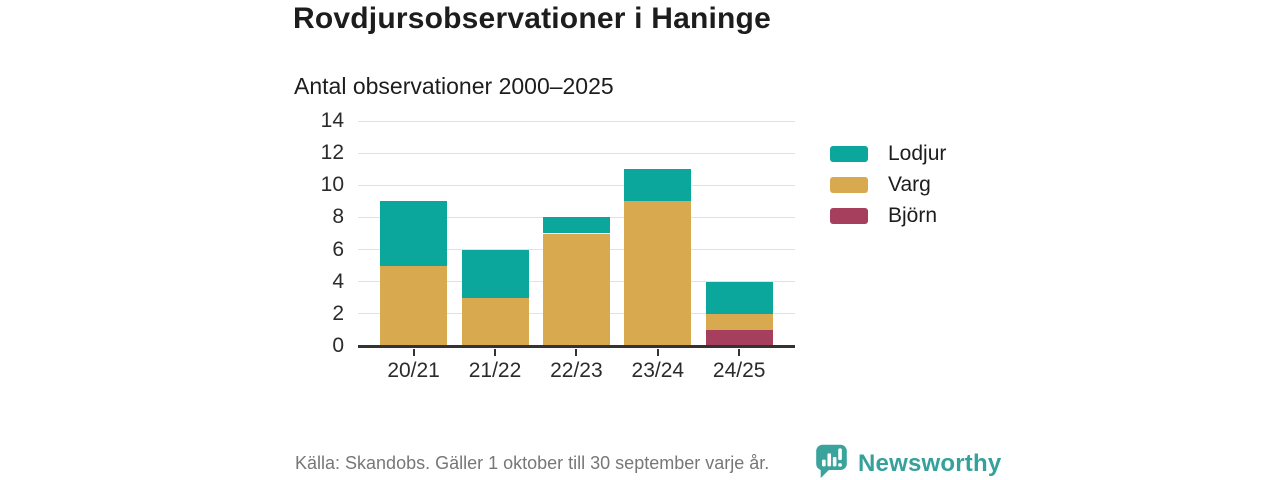  Describe the element at coordinates (576, 346) in the screenshot. I see `x-axis-line` at that location.